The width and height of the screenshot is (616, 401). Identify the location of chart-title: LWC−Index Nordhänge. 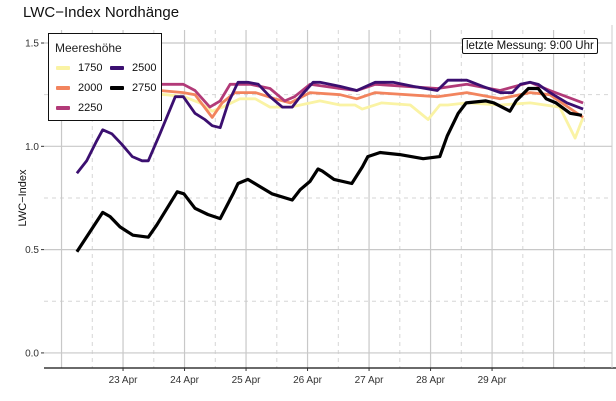
(101, 12).